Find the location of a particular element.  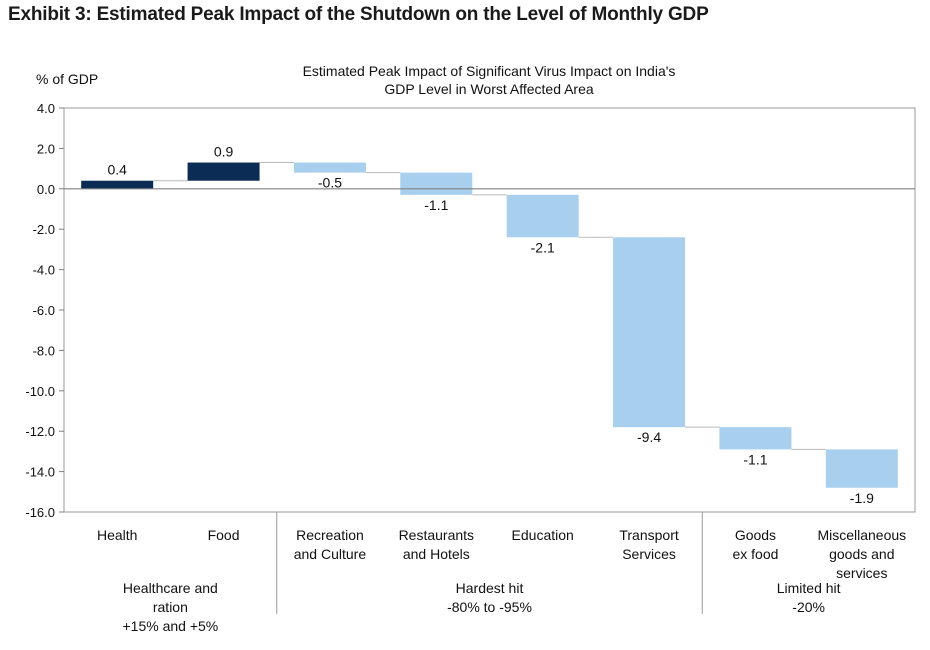

group-label: -20% is located at coordinates (808, 607).